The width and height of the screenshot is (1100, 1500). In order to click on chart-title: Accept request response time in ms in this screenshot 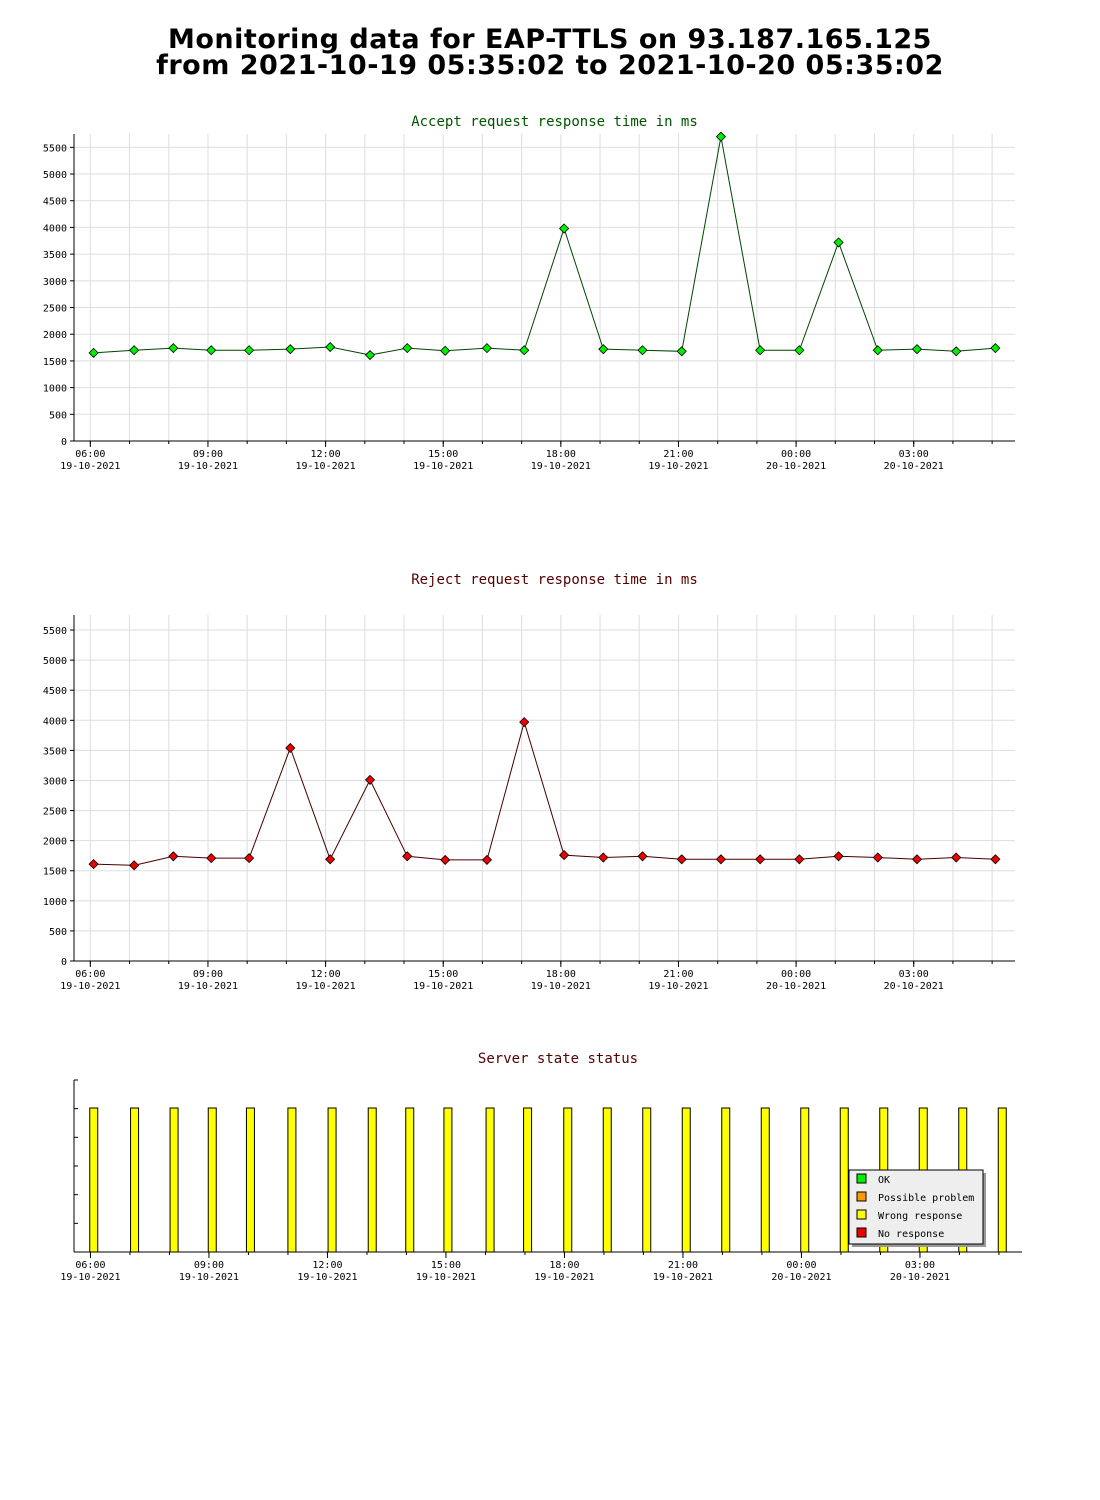, I will do `click(554, 122)`.